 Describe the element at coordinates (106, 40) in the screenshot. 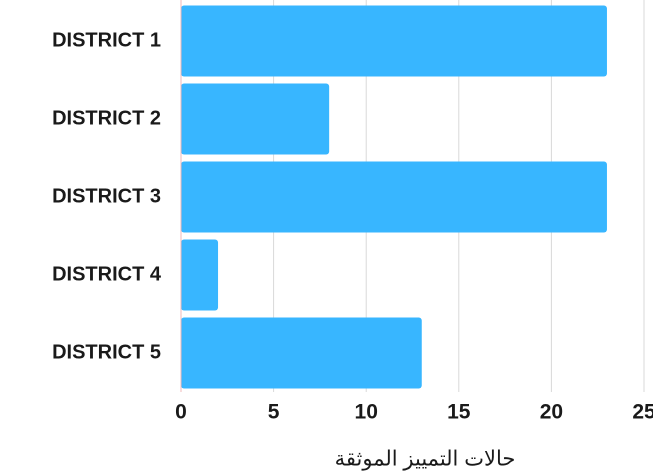

I see `y-tick-label: DISTRICT 1` at that location.